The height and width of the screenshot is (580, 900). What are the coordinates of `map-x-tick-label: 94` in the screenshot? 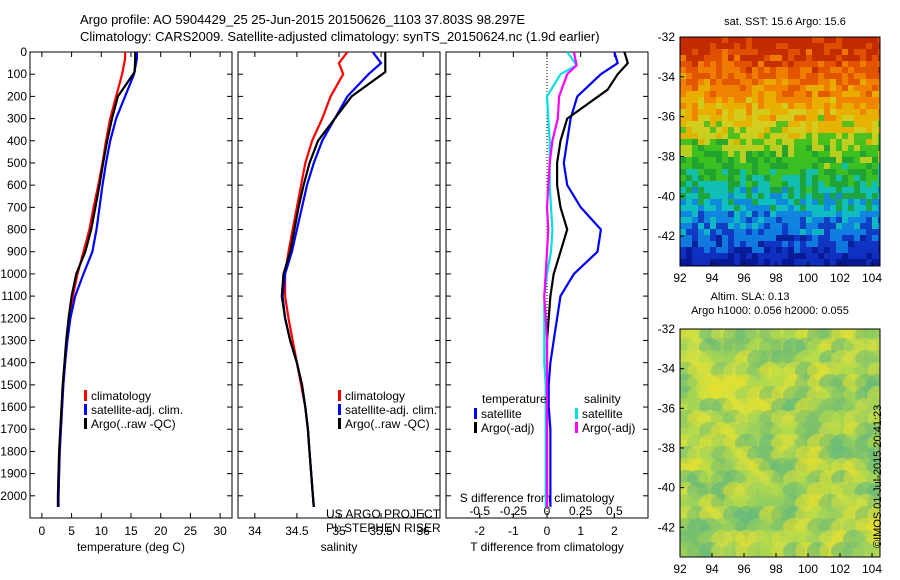 It's located at (712, 278).